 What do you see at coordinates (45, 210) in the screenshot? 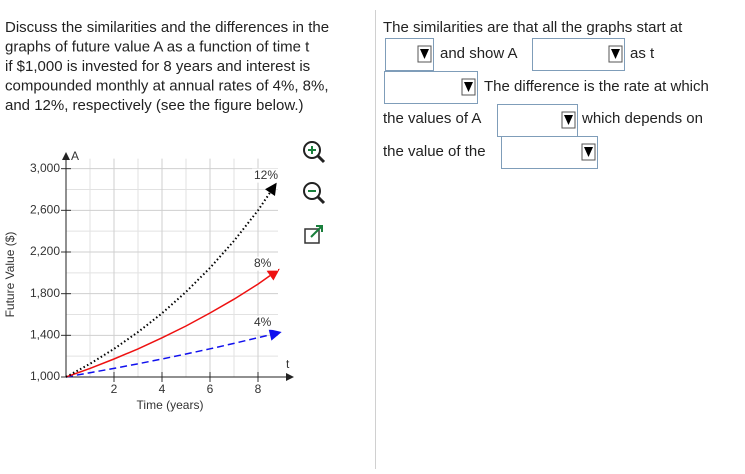
I see `y-tick-label: 2,600` at bounding box center [45, 210].